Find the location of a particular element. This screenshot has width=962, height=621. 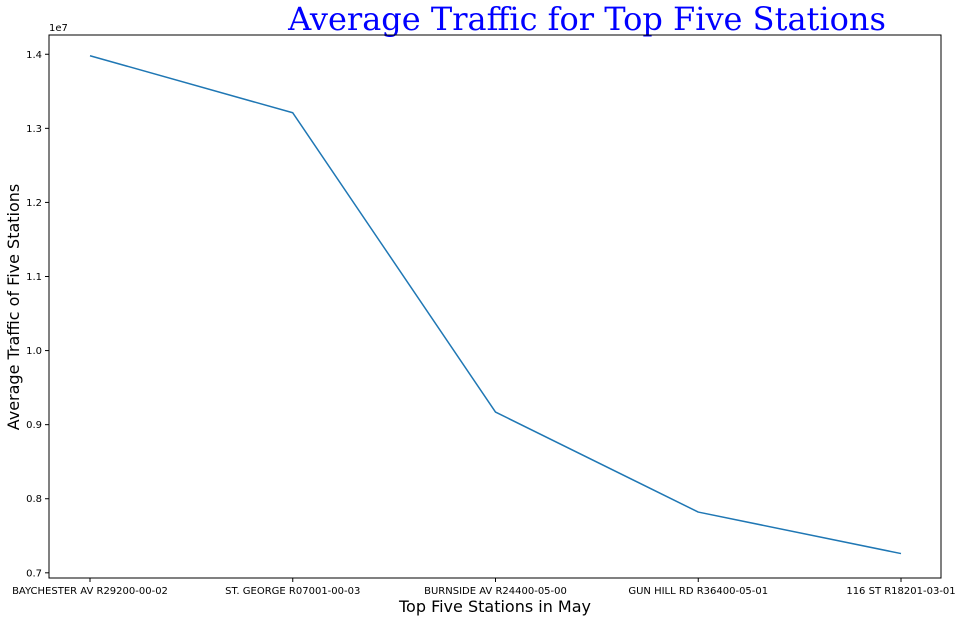

x-tick-label: 116 ST R18201-03-01 is located at coordinates (900, 591).